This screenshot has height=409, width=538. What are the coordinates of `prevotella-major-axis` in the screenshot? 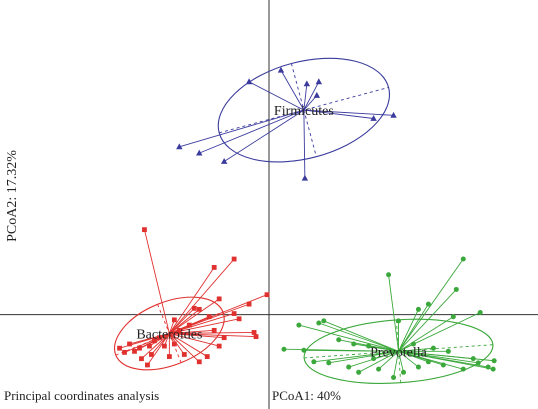 It's located at (398, 351).